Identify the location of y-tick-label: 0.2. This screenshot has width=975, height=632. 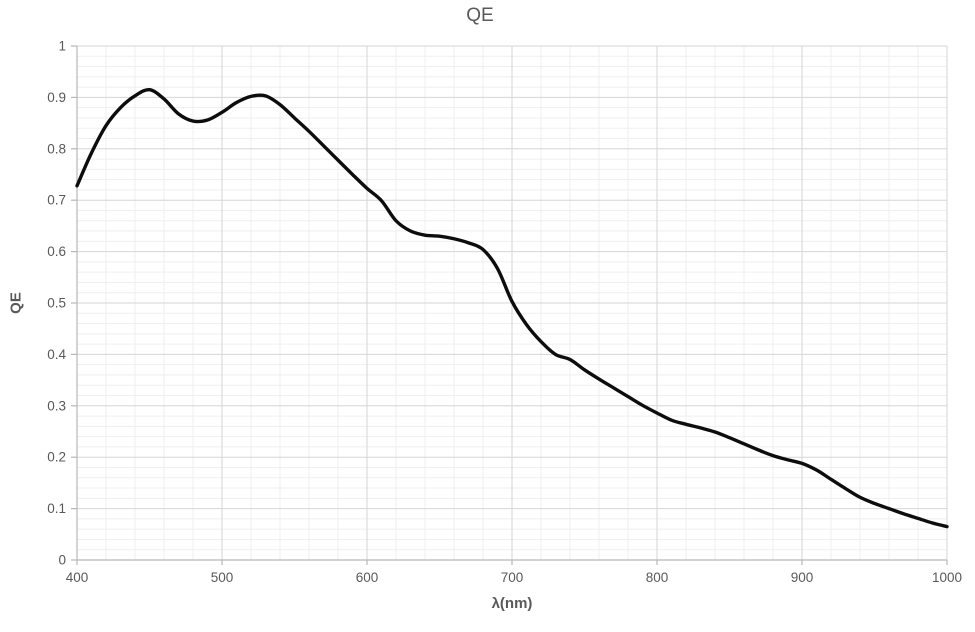
(56, 457).